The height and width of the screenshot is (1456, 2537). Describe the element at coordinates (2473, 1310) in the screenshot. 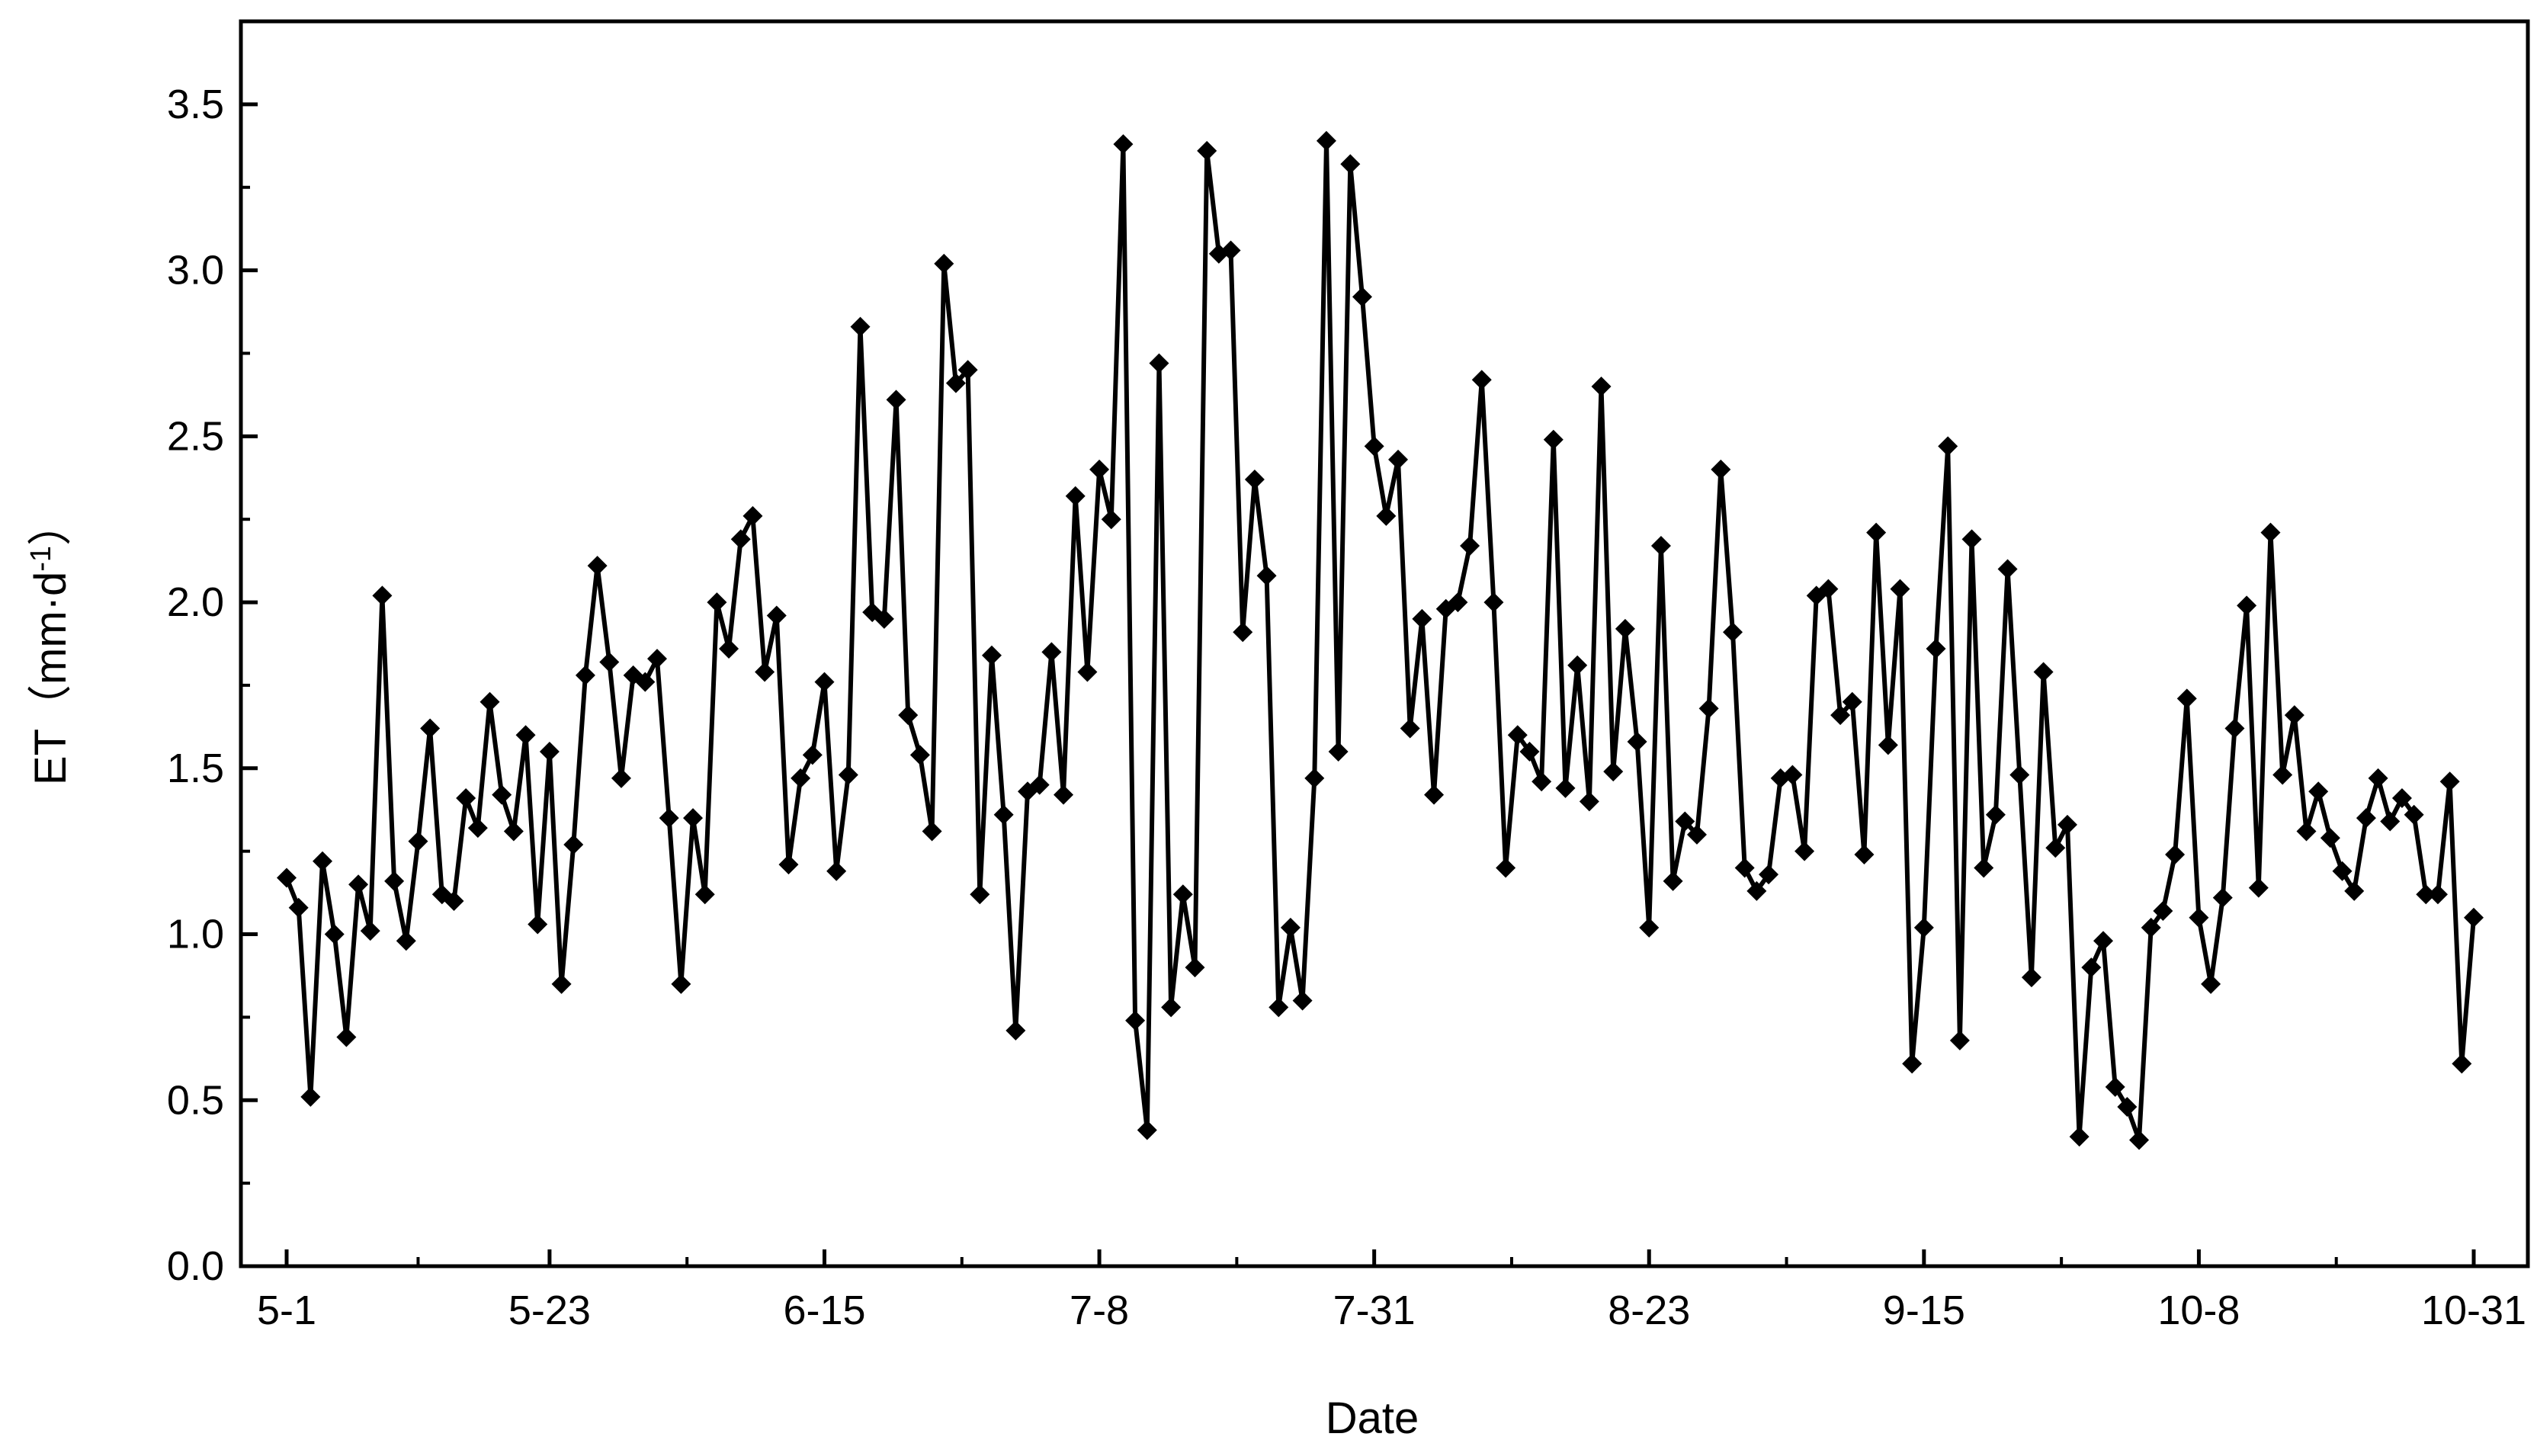

I see `x-tick-label: 10-31` at that location.